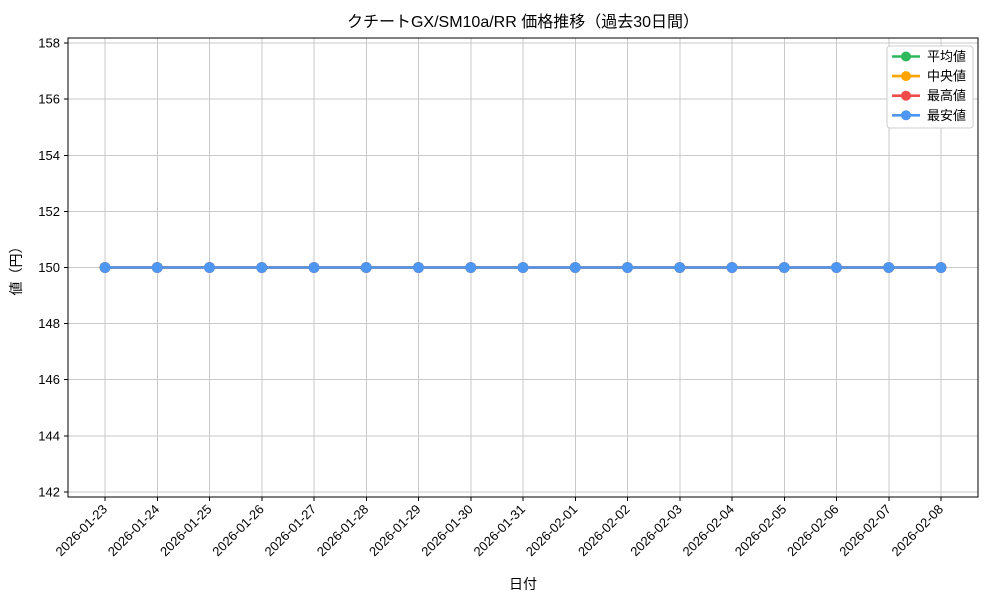 Image resolution: width=1000 pixels, height=600 pixels. I want to click on x-tick-label: 2026-01-27, so click(290, 531).